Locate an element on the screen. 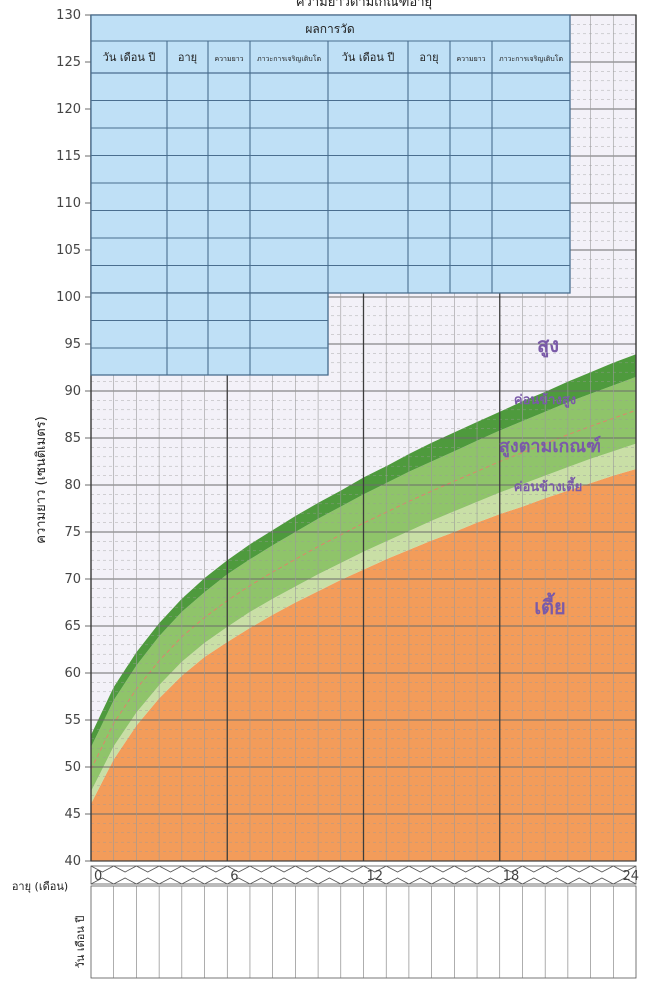  x-axis-label: อายุ (เดือน) is located at coordinates (40, 886).